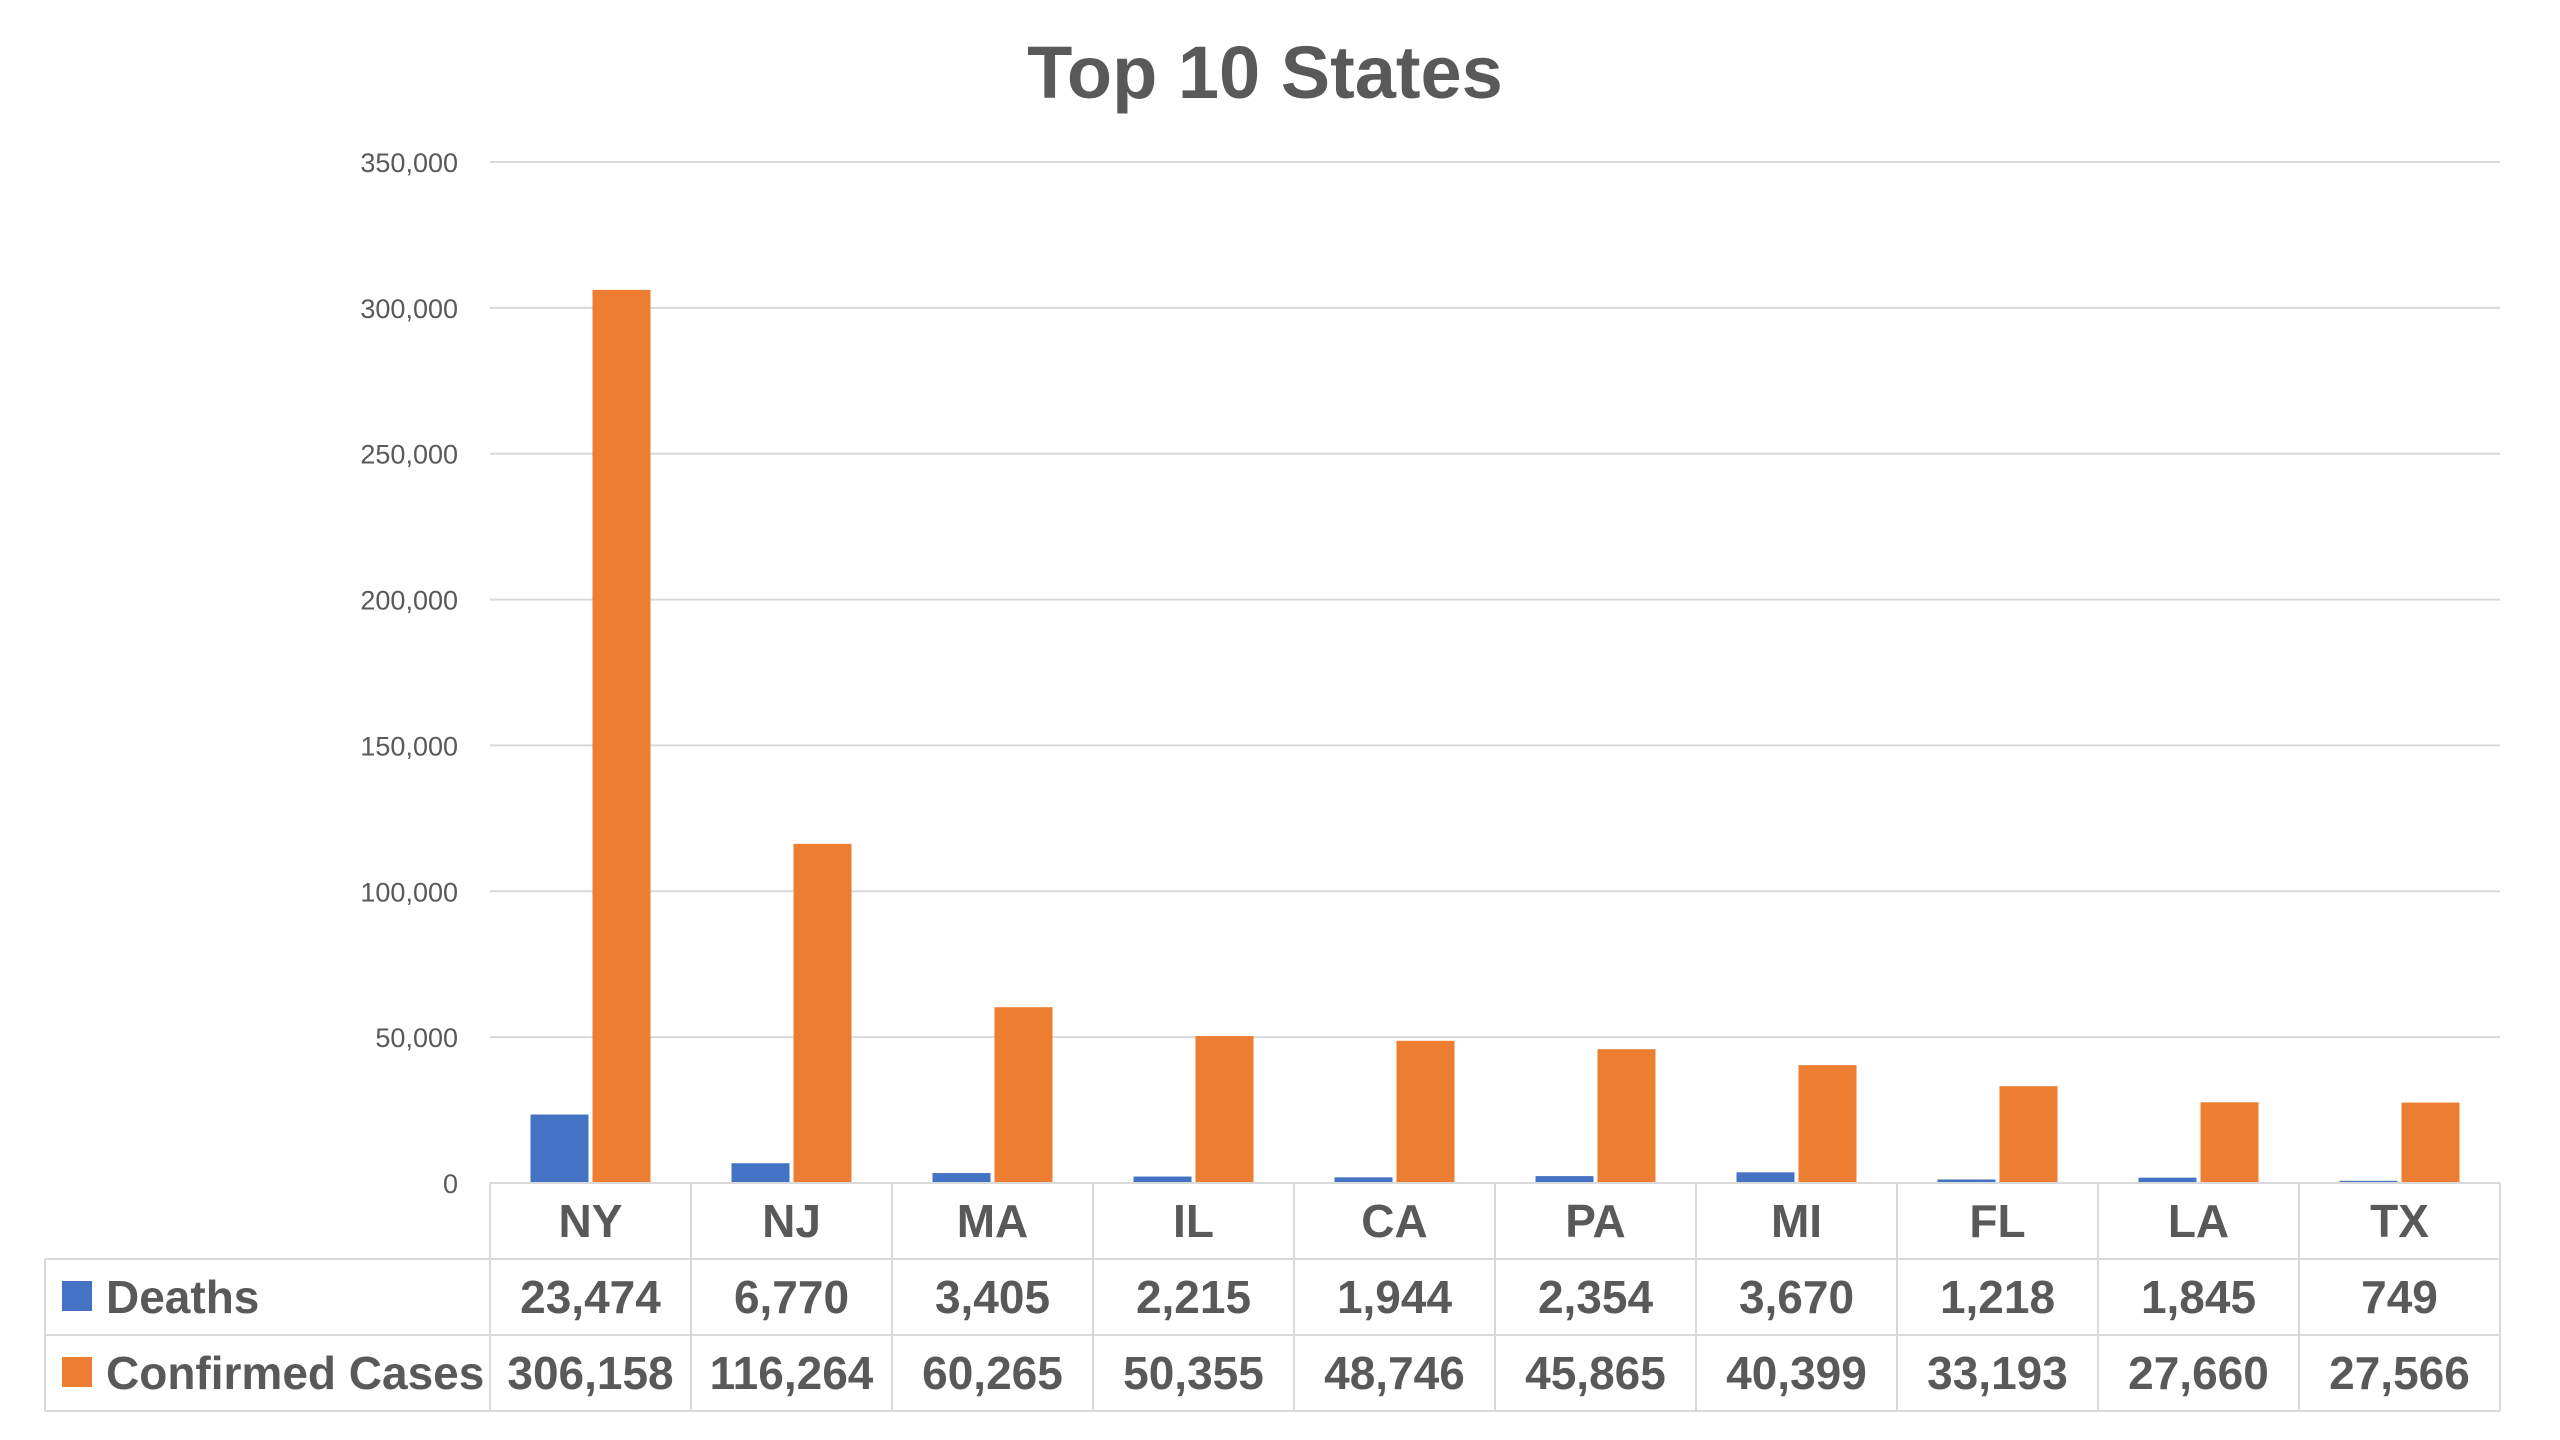  Describe the element at coordinates (1796, 1221) in the screenshot. I see `category-label: MI` at that location.